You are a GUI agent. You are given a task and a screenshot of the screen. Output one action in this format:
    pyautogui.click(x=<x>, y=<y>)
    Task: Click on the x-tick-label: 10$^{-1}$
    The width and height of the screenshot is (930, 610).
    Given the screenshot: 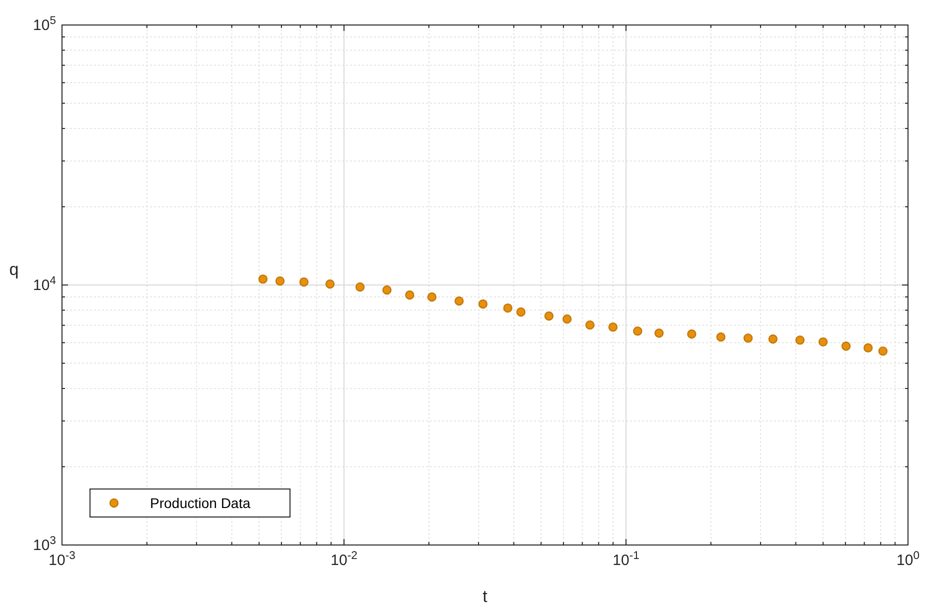 What is the action you would take?
    pyautogui.click(x=626, y=559)
    